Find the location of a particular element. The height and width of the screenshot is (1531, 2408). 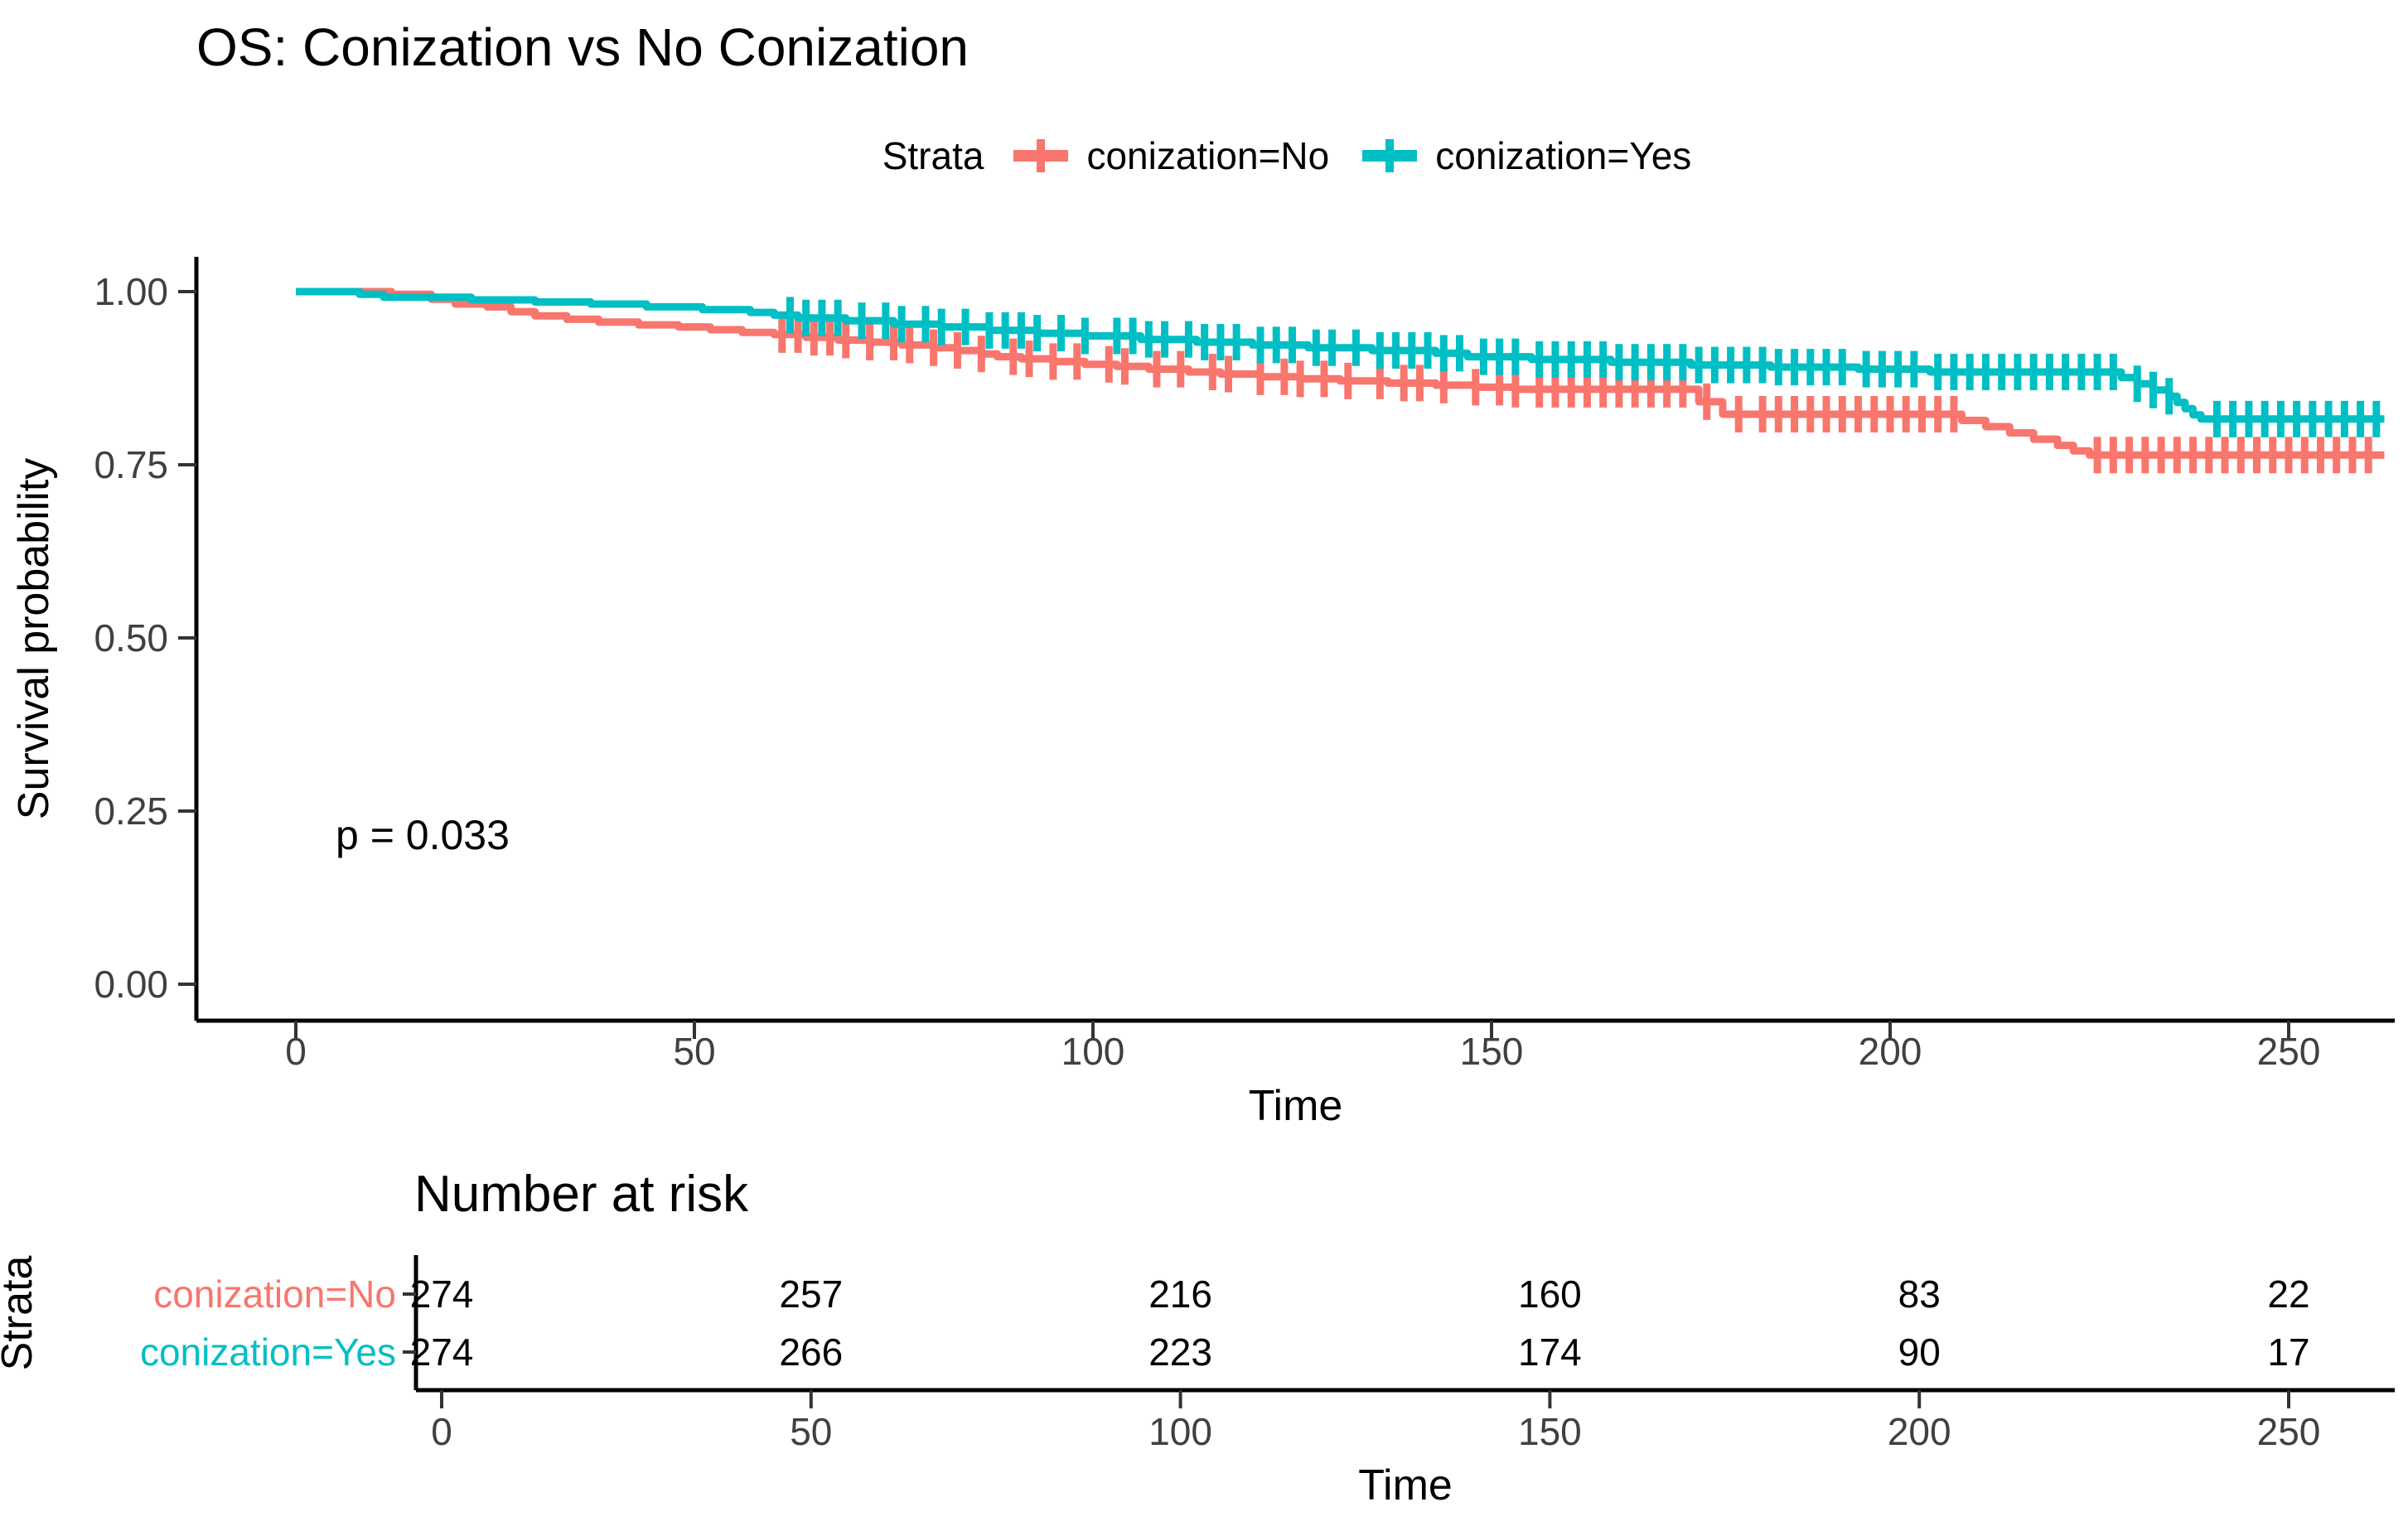

x-tick-label: 200 is located at coordinates (1891, 1051).